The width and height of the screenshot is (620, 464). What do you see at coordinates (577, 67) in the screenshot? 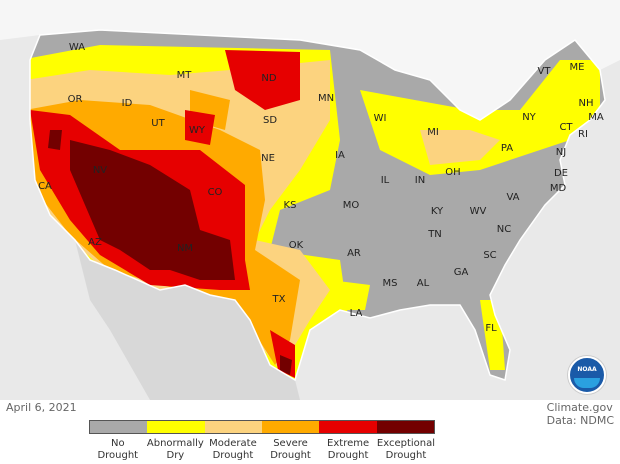
I see `state-label-me: ME` at bounding box center [577, 67].